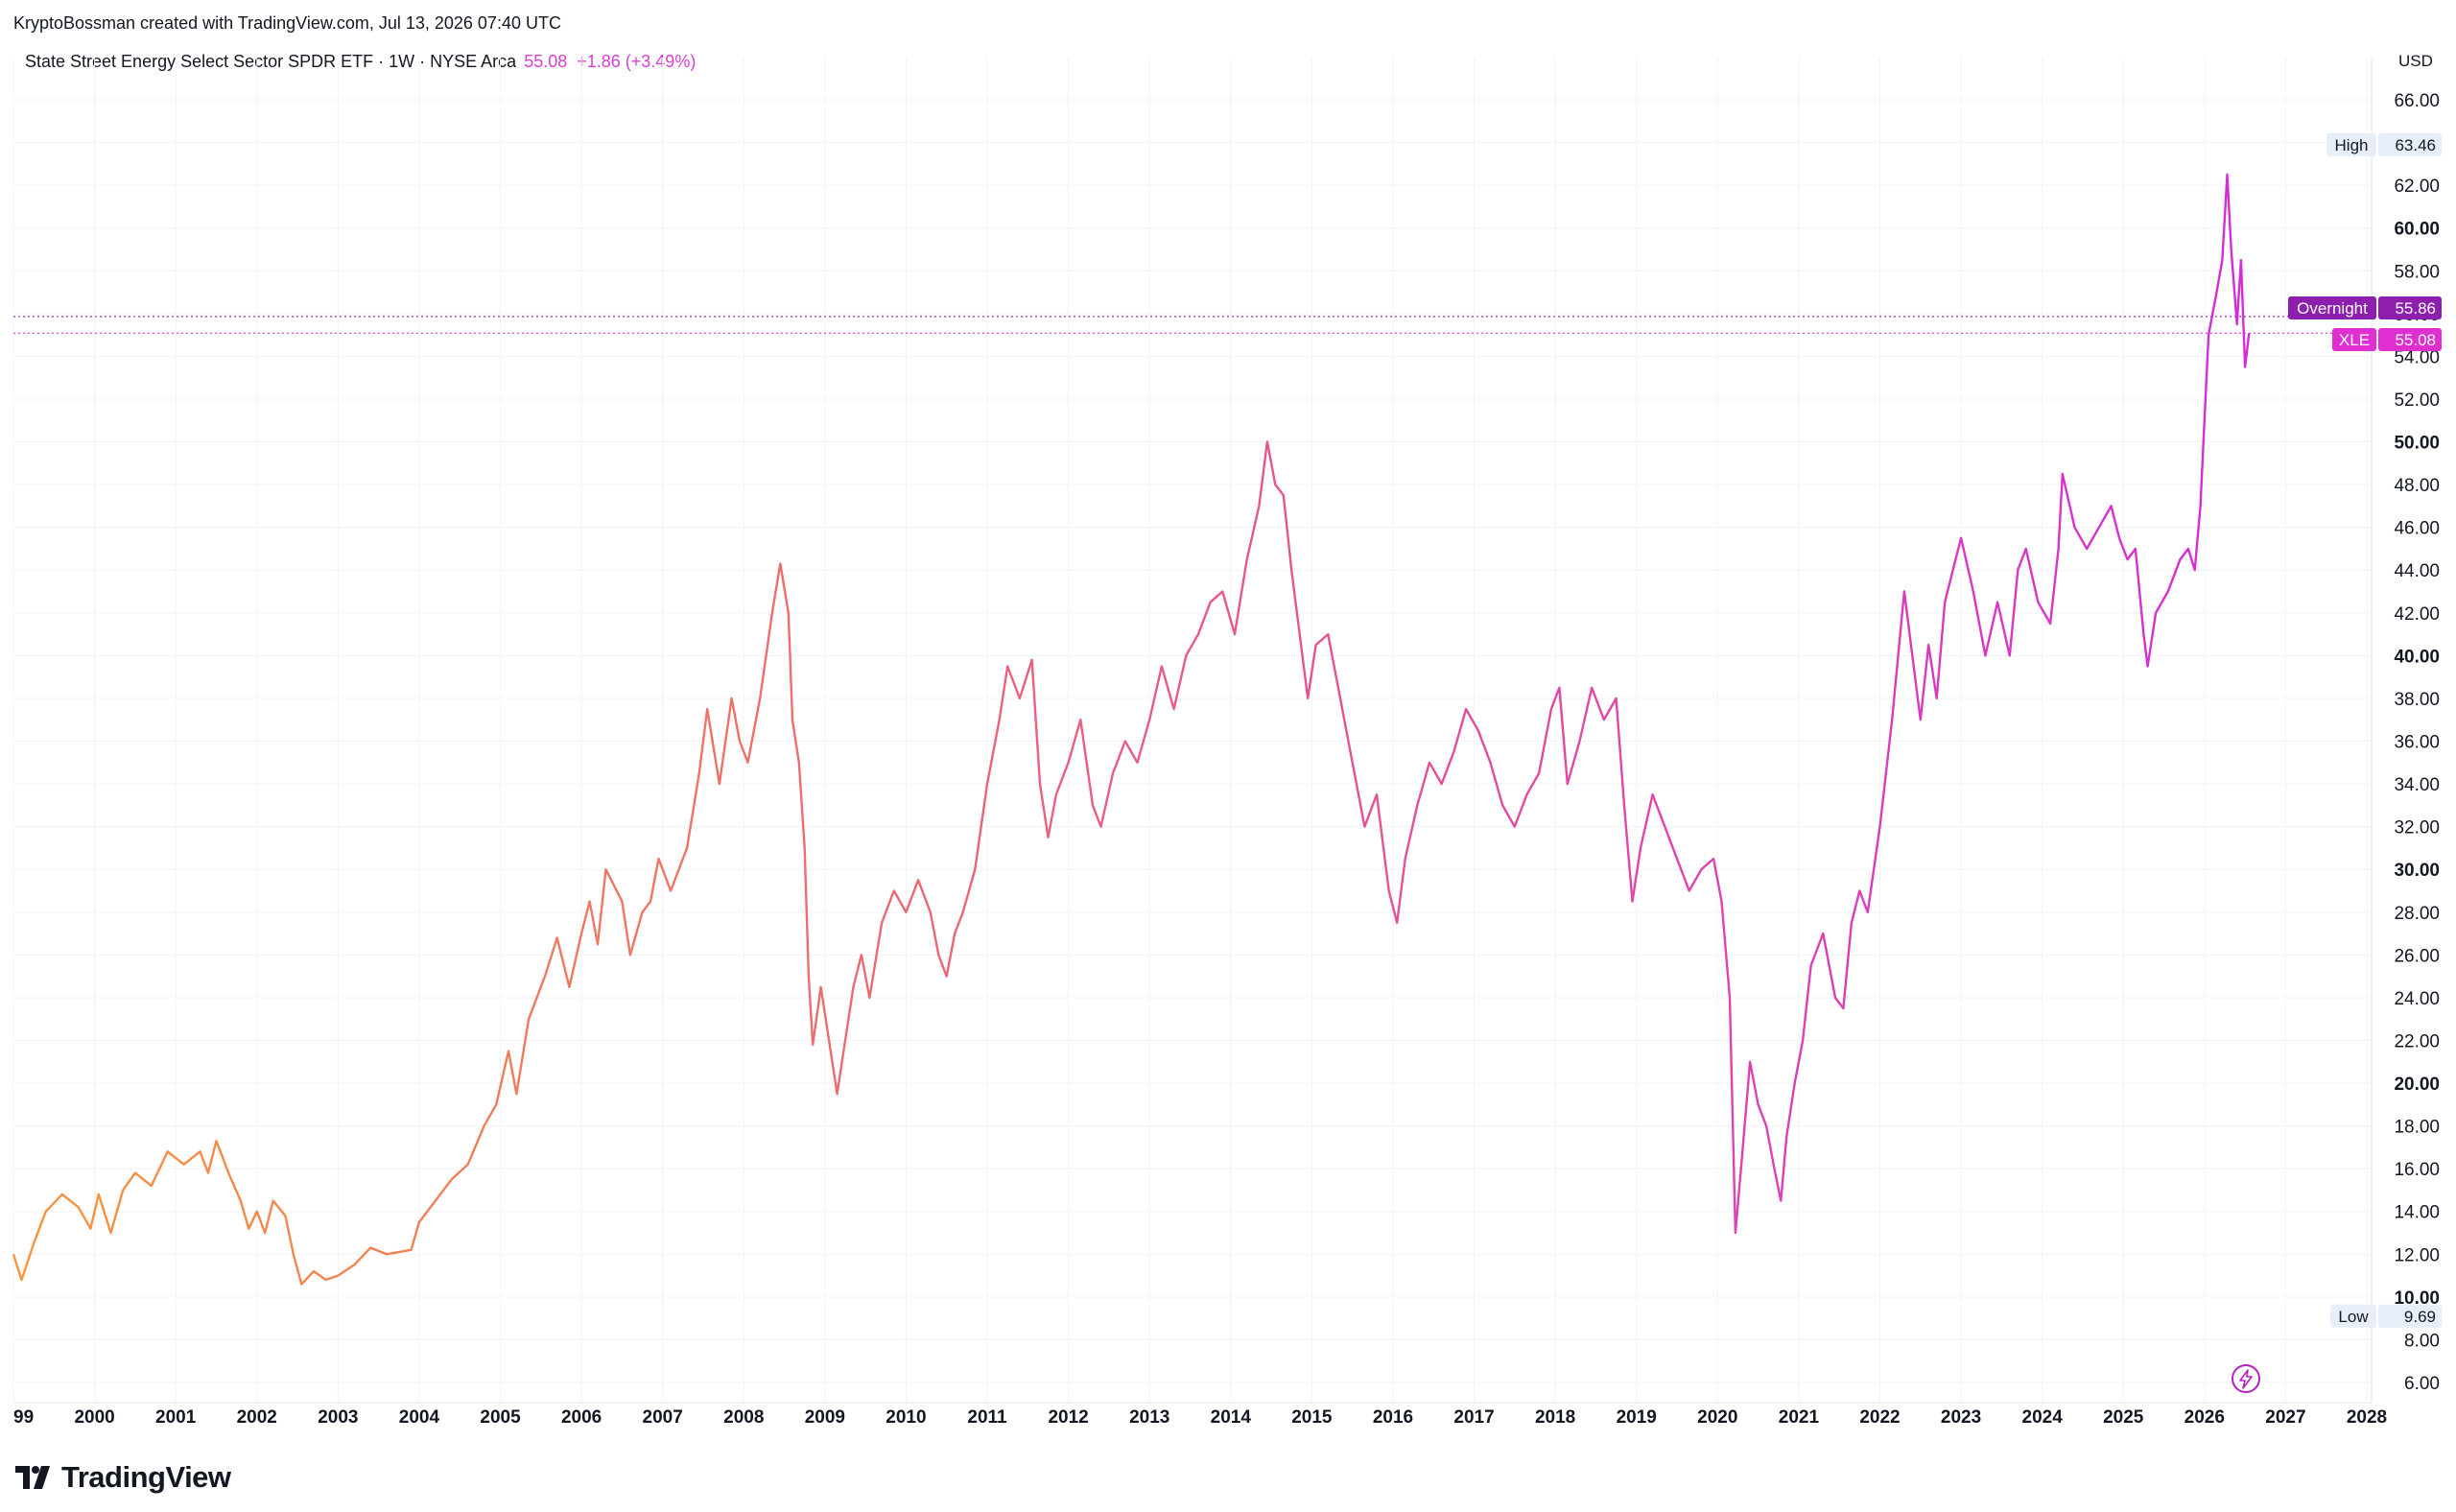  Describe the element at coordinates (2417, 1041) in the screenshot. I see `y-tick-label: 22.00` at that location.